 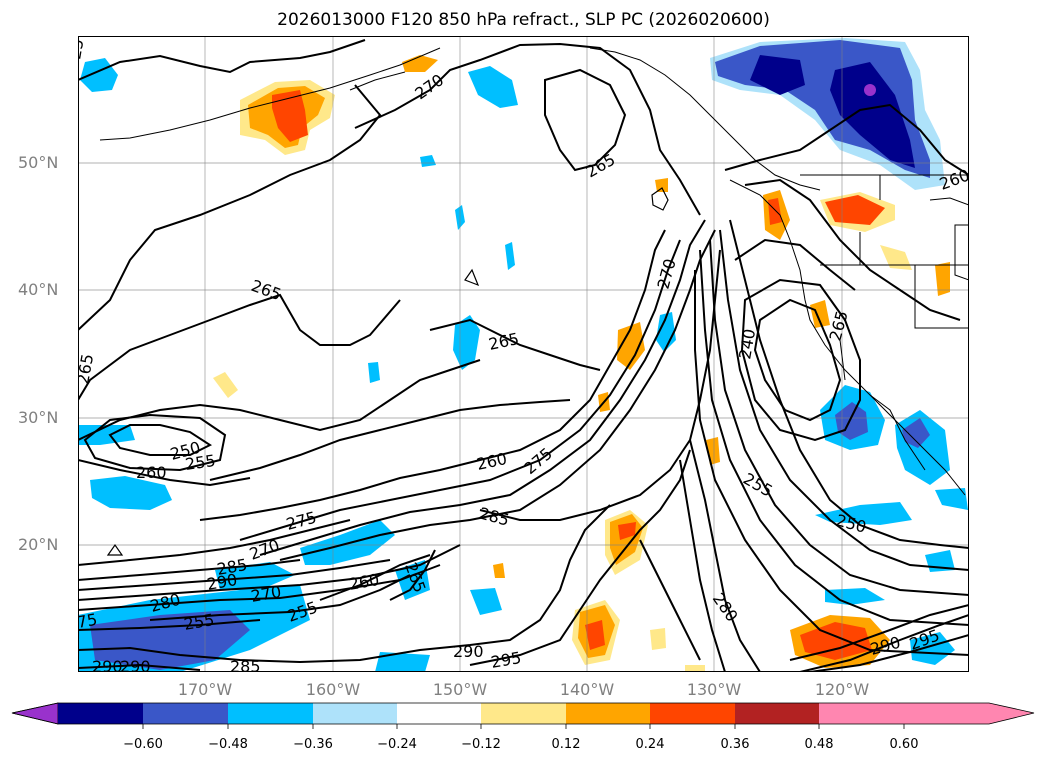 What do you see at coordinates (428, 161) in the screenshot?
I see `negative-anomaly-mid4` at bounding box center [428, 161].